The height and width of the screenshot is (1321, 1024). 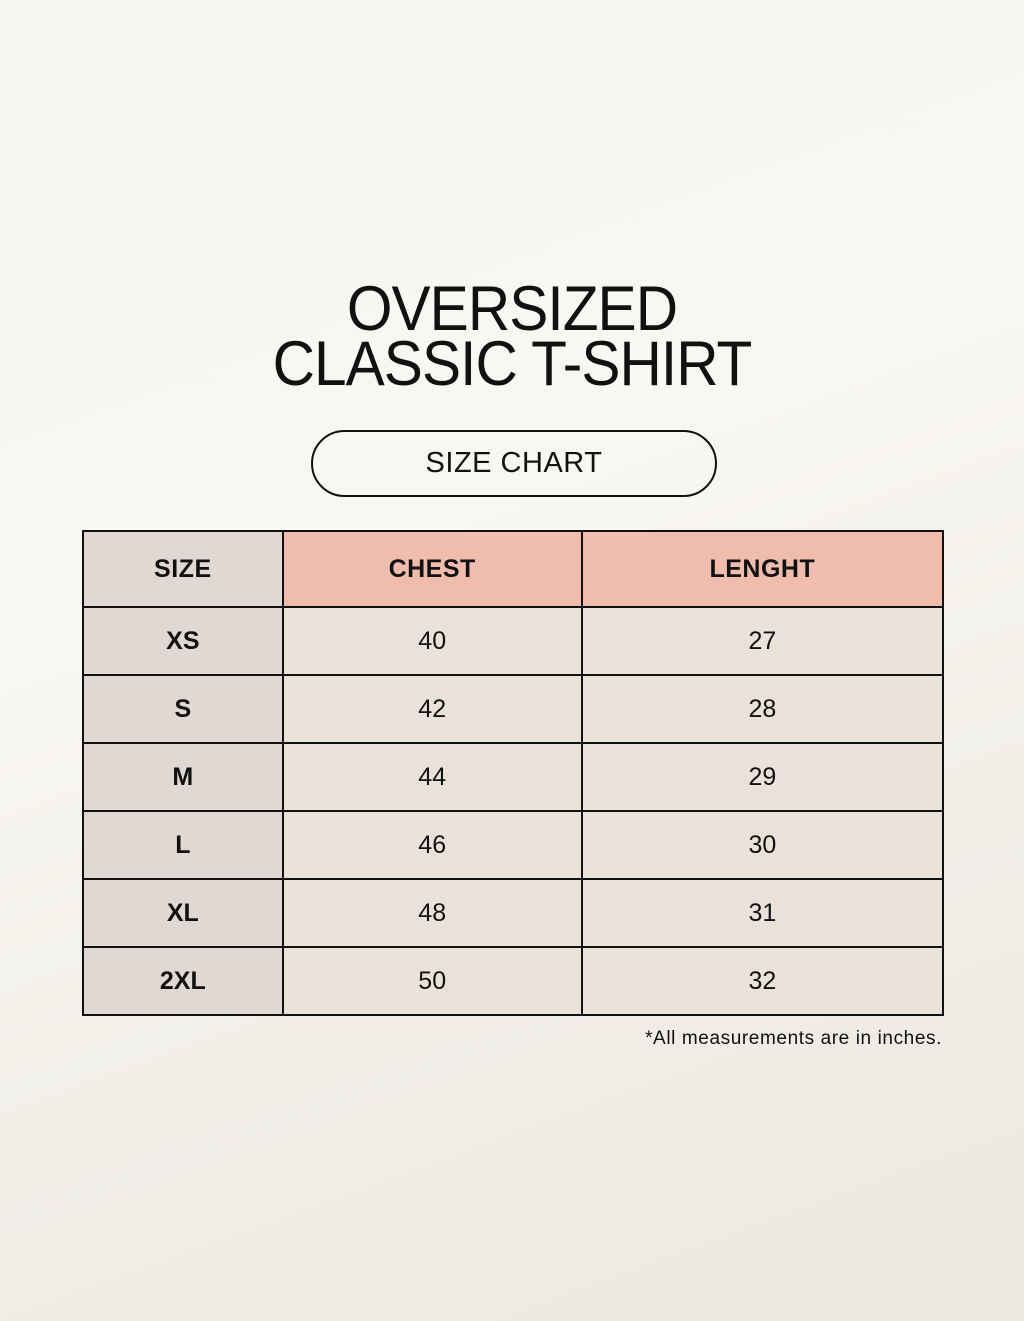 What do you see at coordinates (432, 709) in the screenshot?
I see `chest-cell: 42` at bounding box center [432, 709].